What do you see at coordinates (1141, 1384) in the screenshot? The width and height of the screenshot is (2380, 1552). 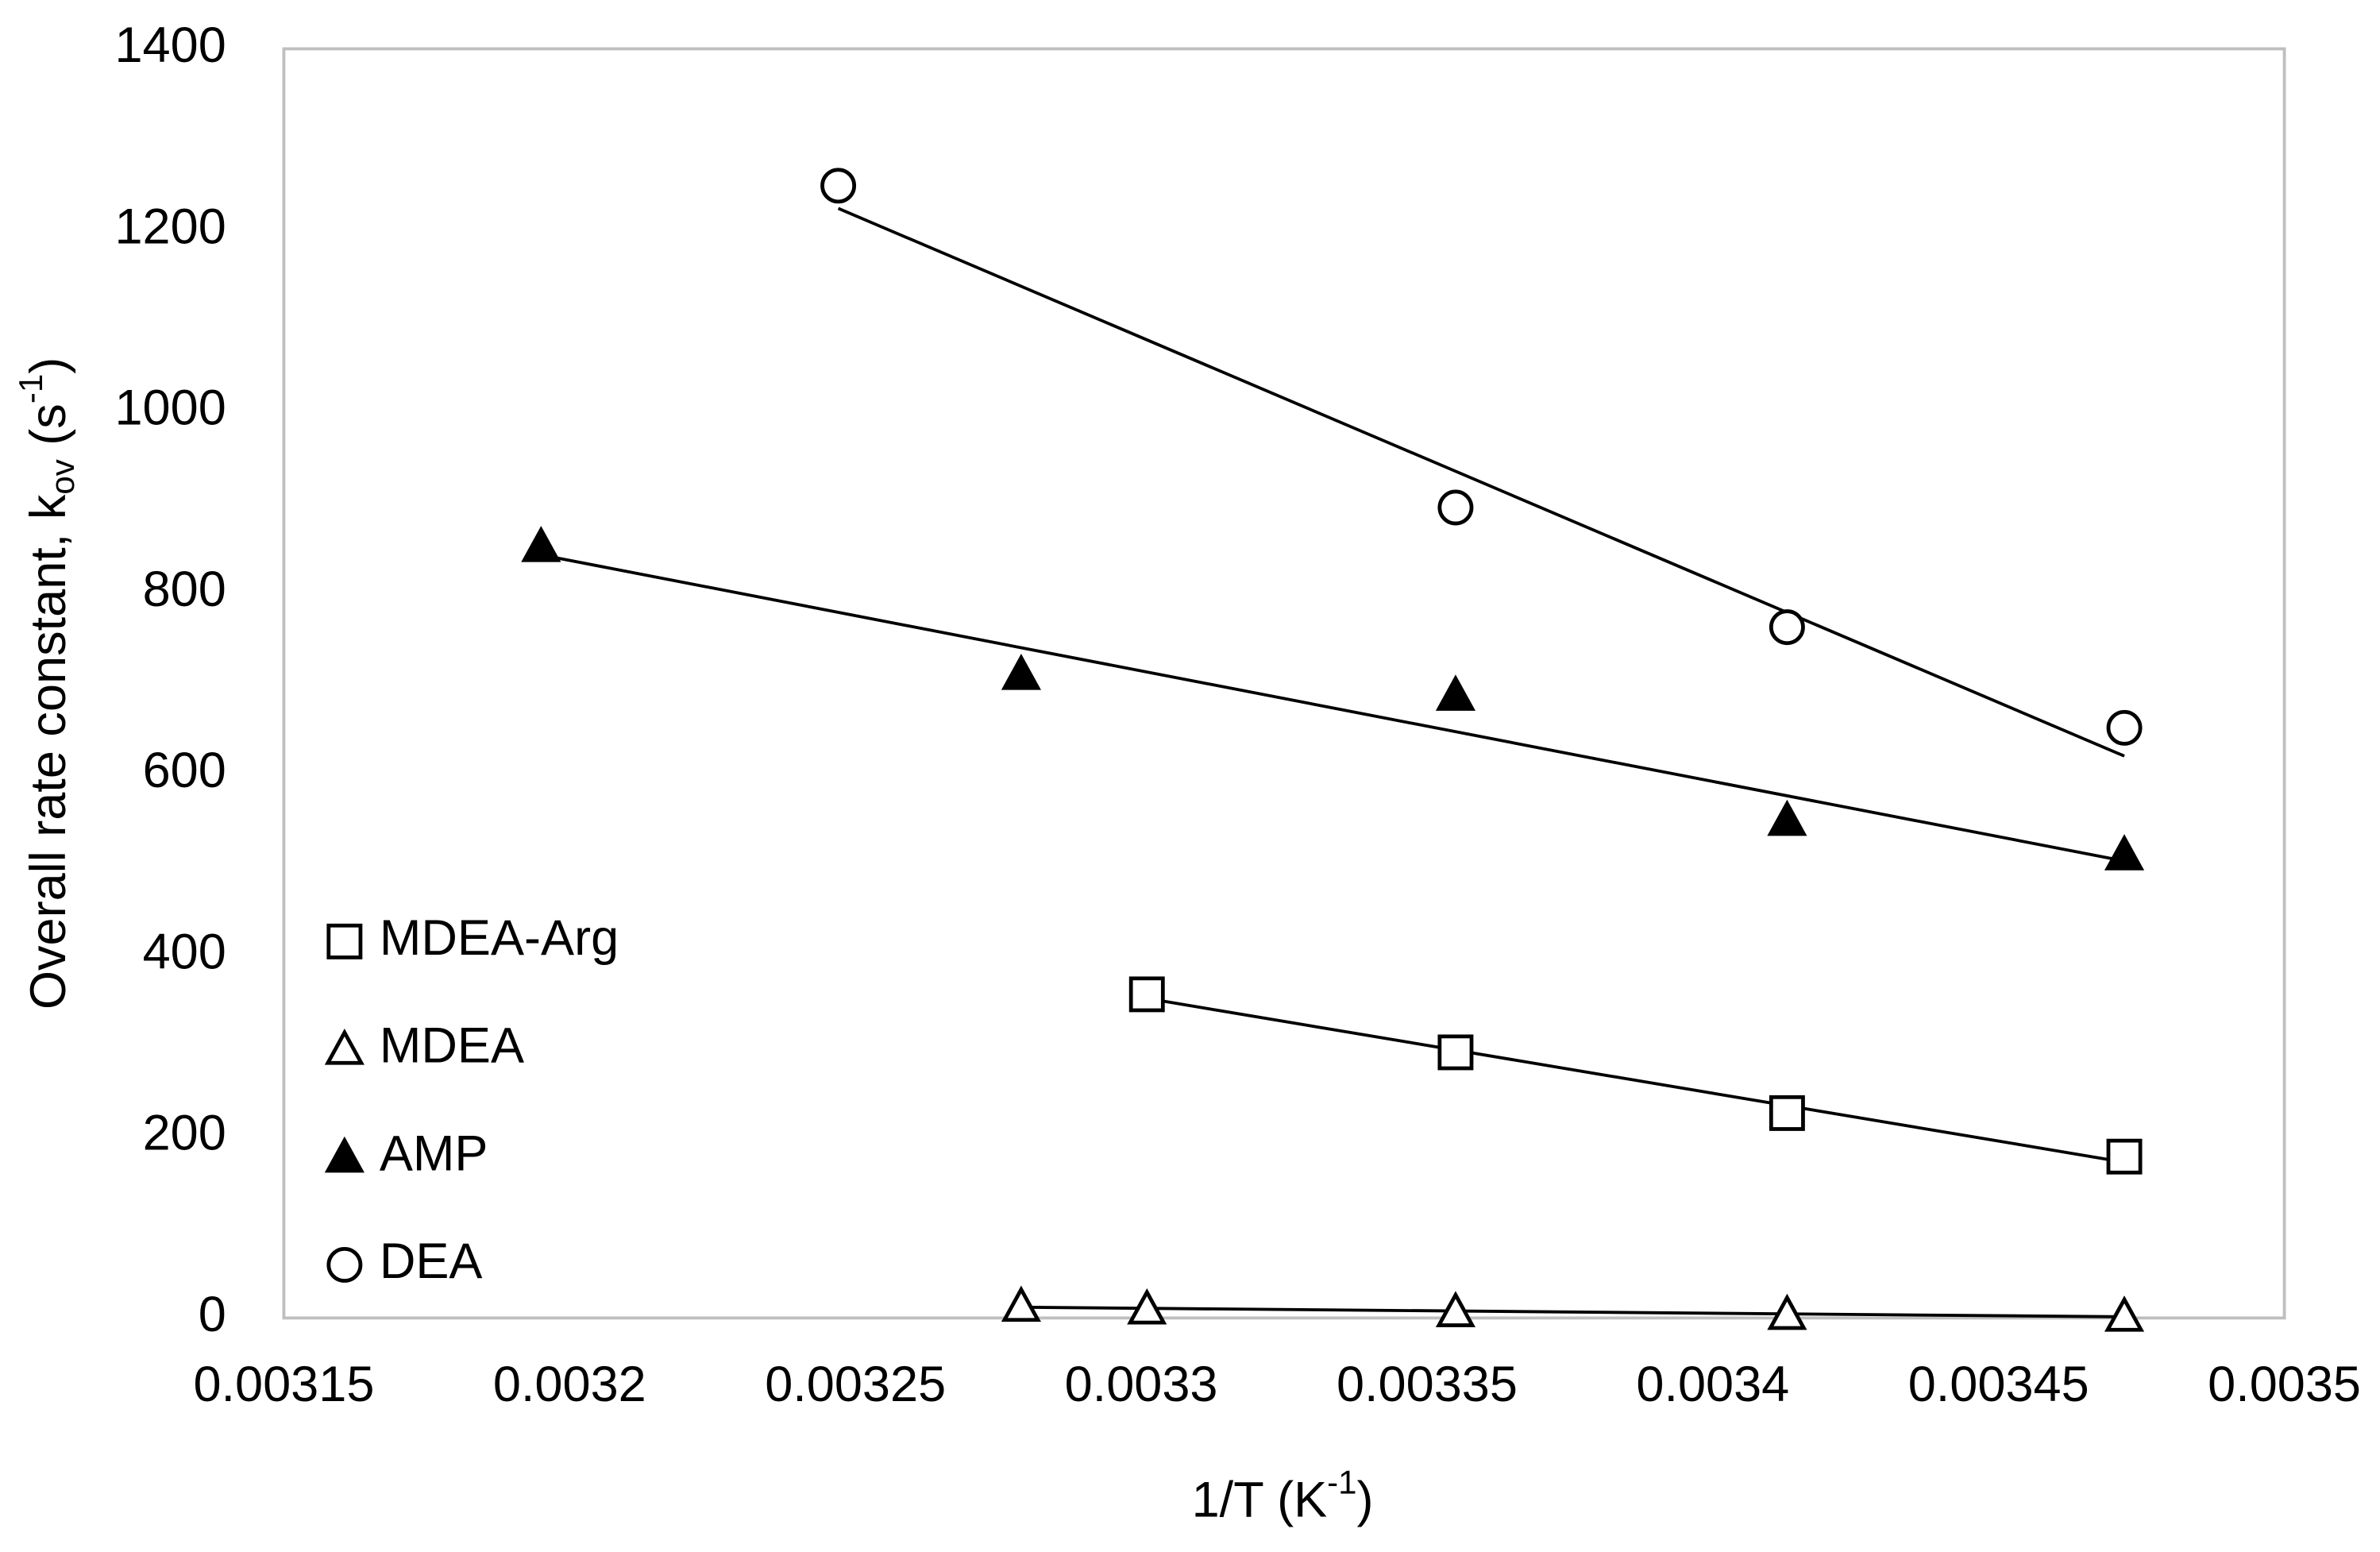 I see `x-tick-label: 0.0033` at bounding box center [1141, 1384].